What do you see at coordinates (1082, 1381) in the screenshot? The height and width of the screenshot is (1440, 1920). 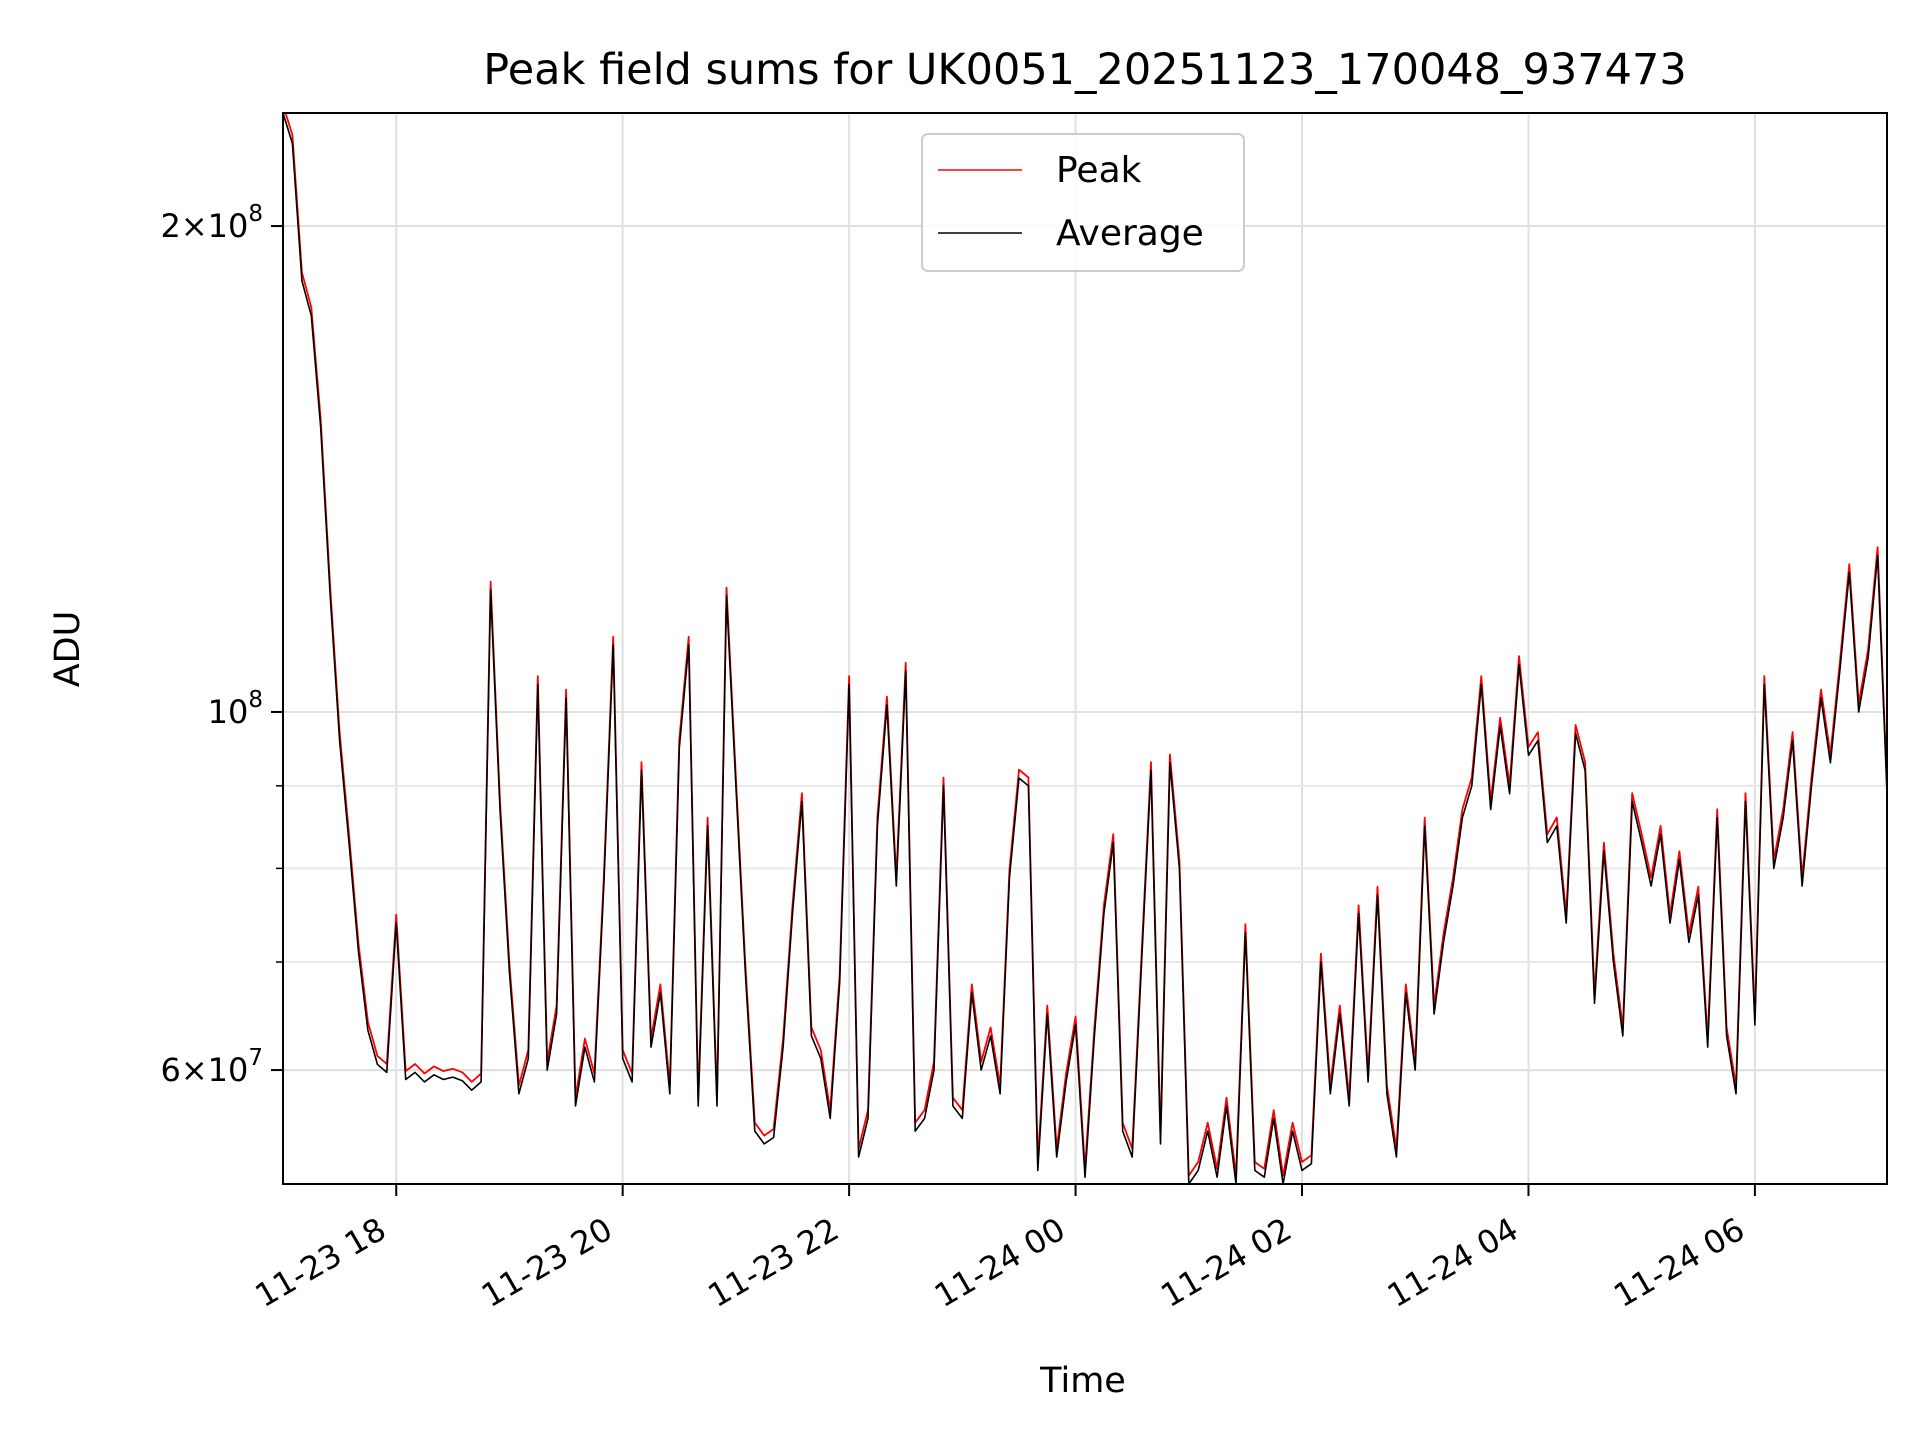 I see `x-axis-label: Time` at bounding box center [1082, 1381].